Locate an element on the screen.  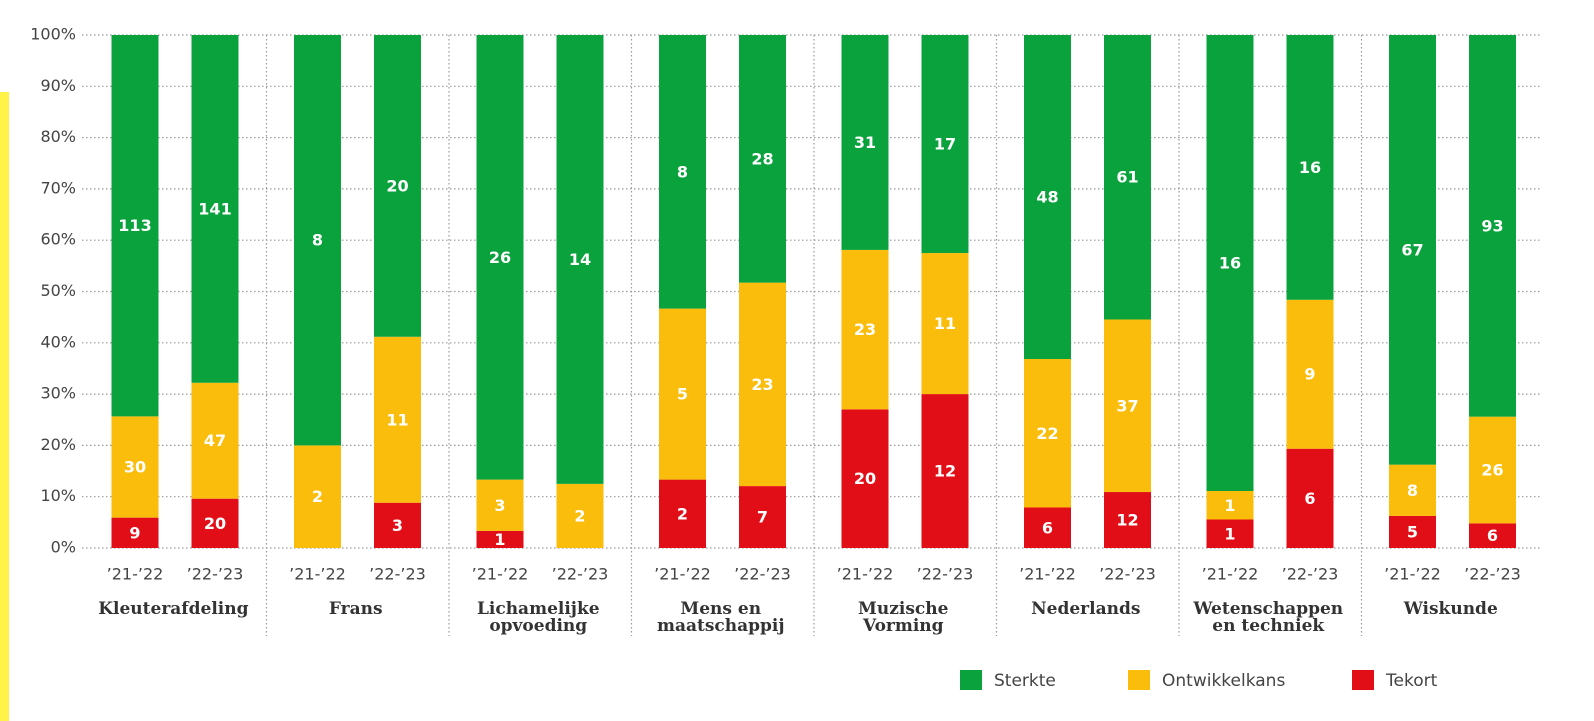
value-label: 26 is located at coordinates (500, 257).